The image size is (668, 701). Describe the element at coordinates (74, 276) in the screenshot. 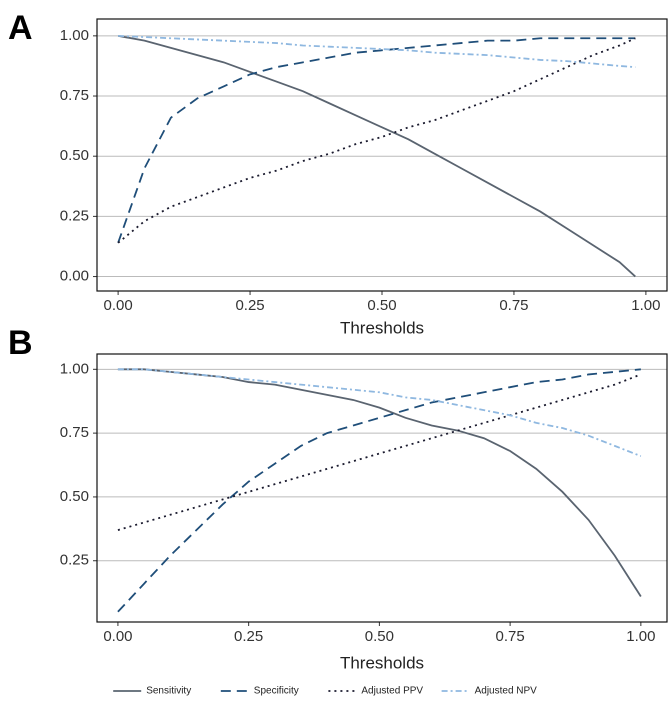

I see `y-tick-label: 0.00` at that location.